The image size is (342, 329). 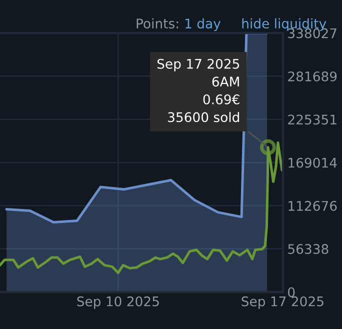 I want to click on x-tick-label: Sep 17 2025, so click(x=283, y=302).